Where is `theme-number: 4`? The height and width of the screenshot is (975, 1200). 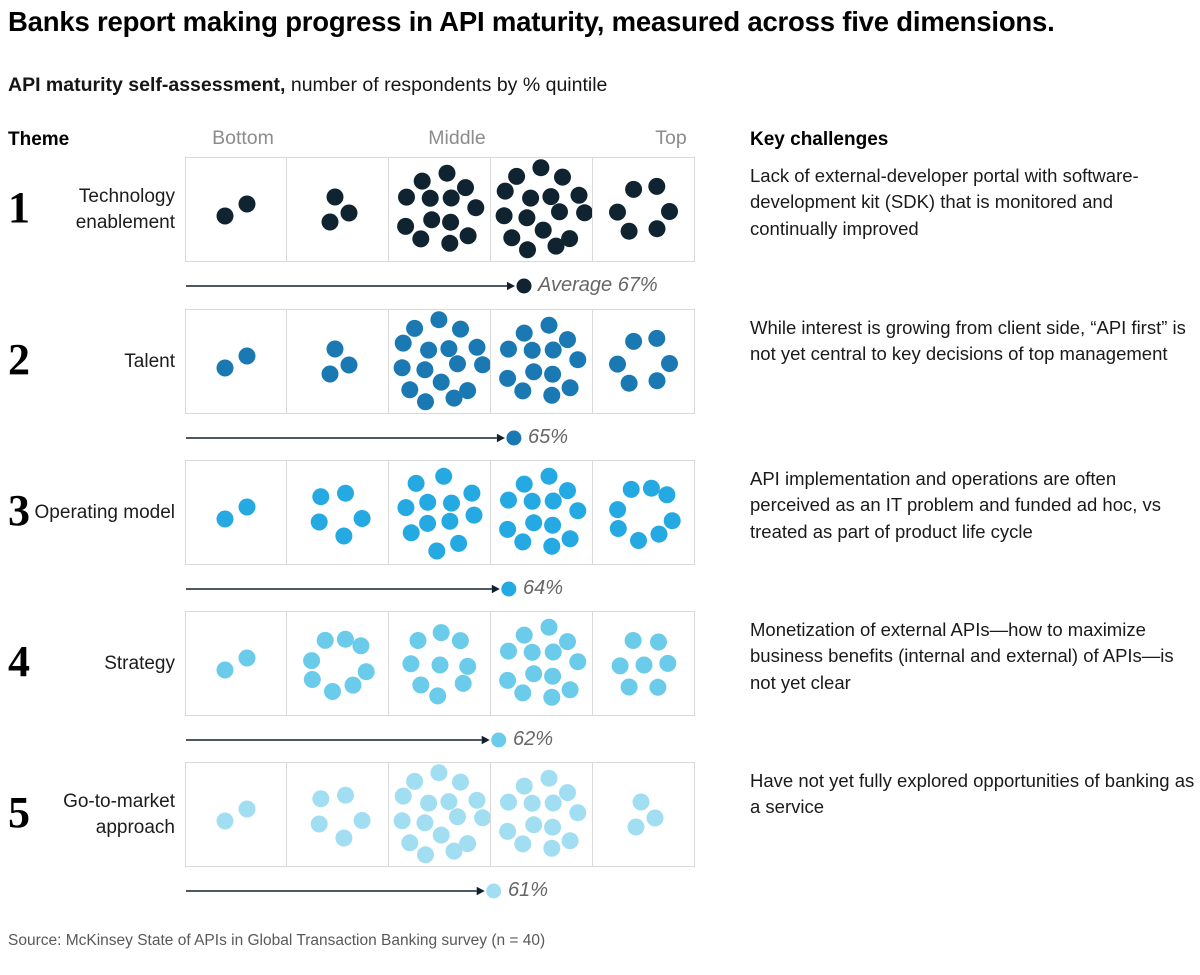
theme-number: 4 is located at coordinates (19, 661).